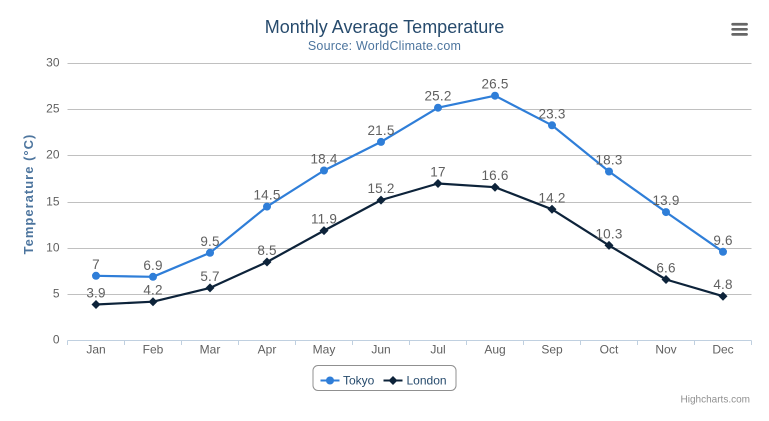 This screenshot has height=421, width=769. What do you see at coordinates (28, 194) in the screenshot?
I see `svg-text: Temperature (°C)` at bounding box center [28, 194].